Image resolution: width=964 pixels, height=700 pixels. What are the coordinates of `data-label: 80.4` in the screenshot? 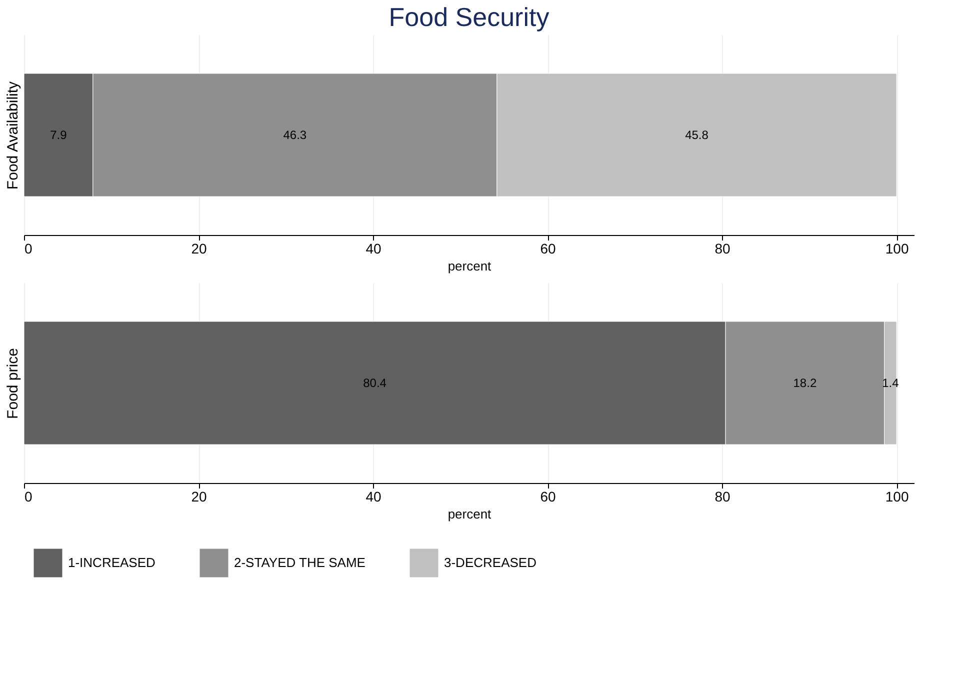 It's located at (375, 383).